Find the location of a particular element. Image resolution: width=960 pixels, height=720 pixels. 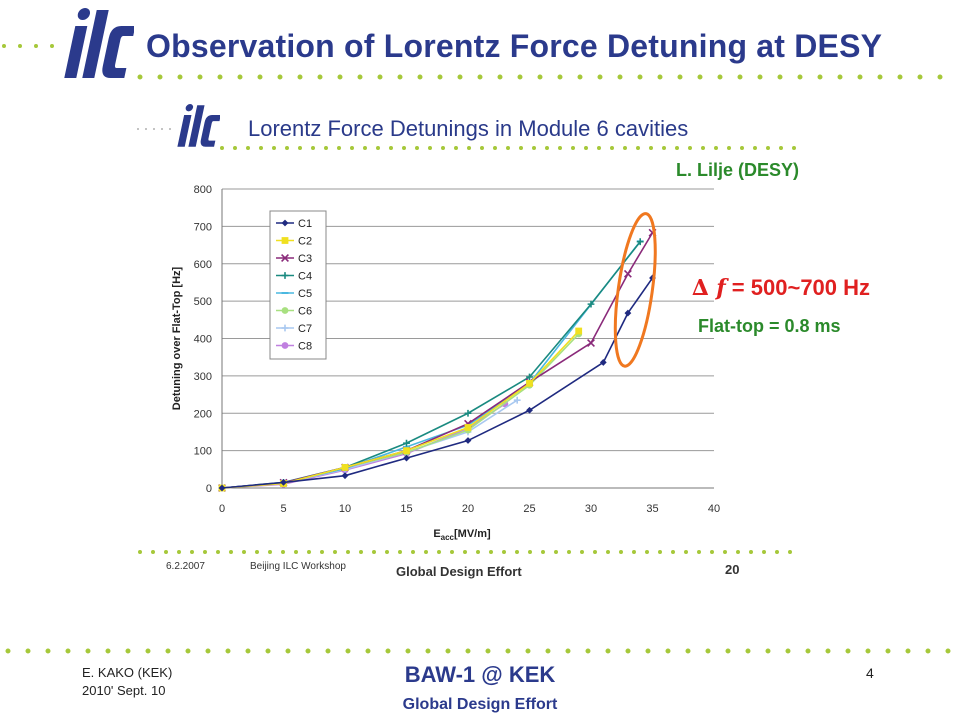

inner-title-dots is located at coordinates (511, 148).